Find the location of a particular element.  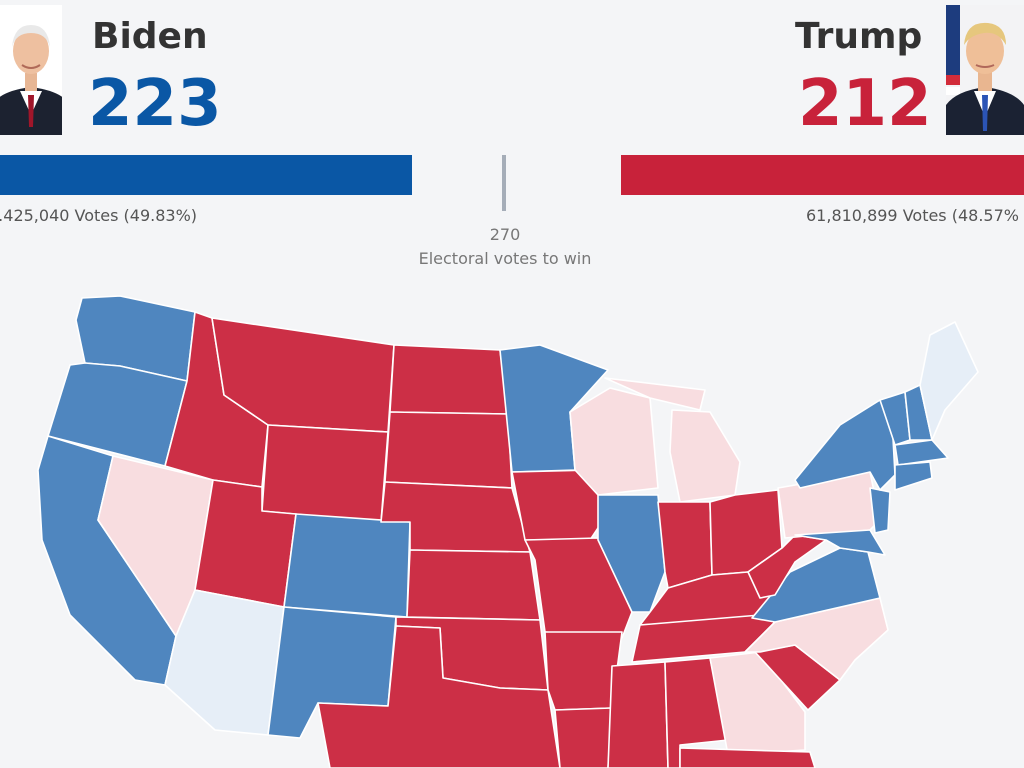

state-colorado is located at coordinates (347, 565).